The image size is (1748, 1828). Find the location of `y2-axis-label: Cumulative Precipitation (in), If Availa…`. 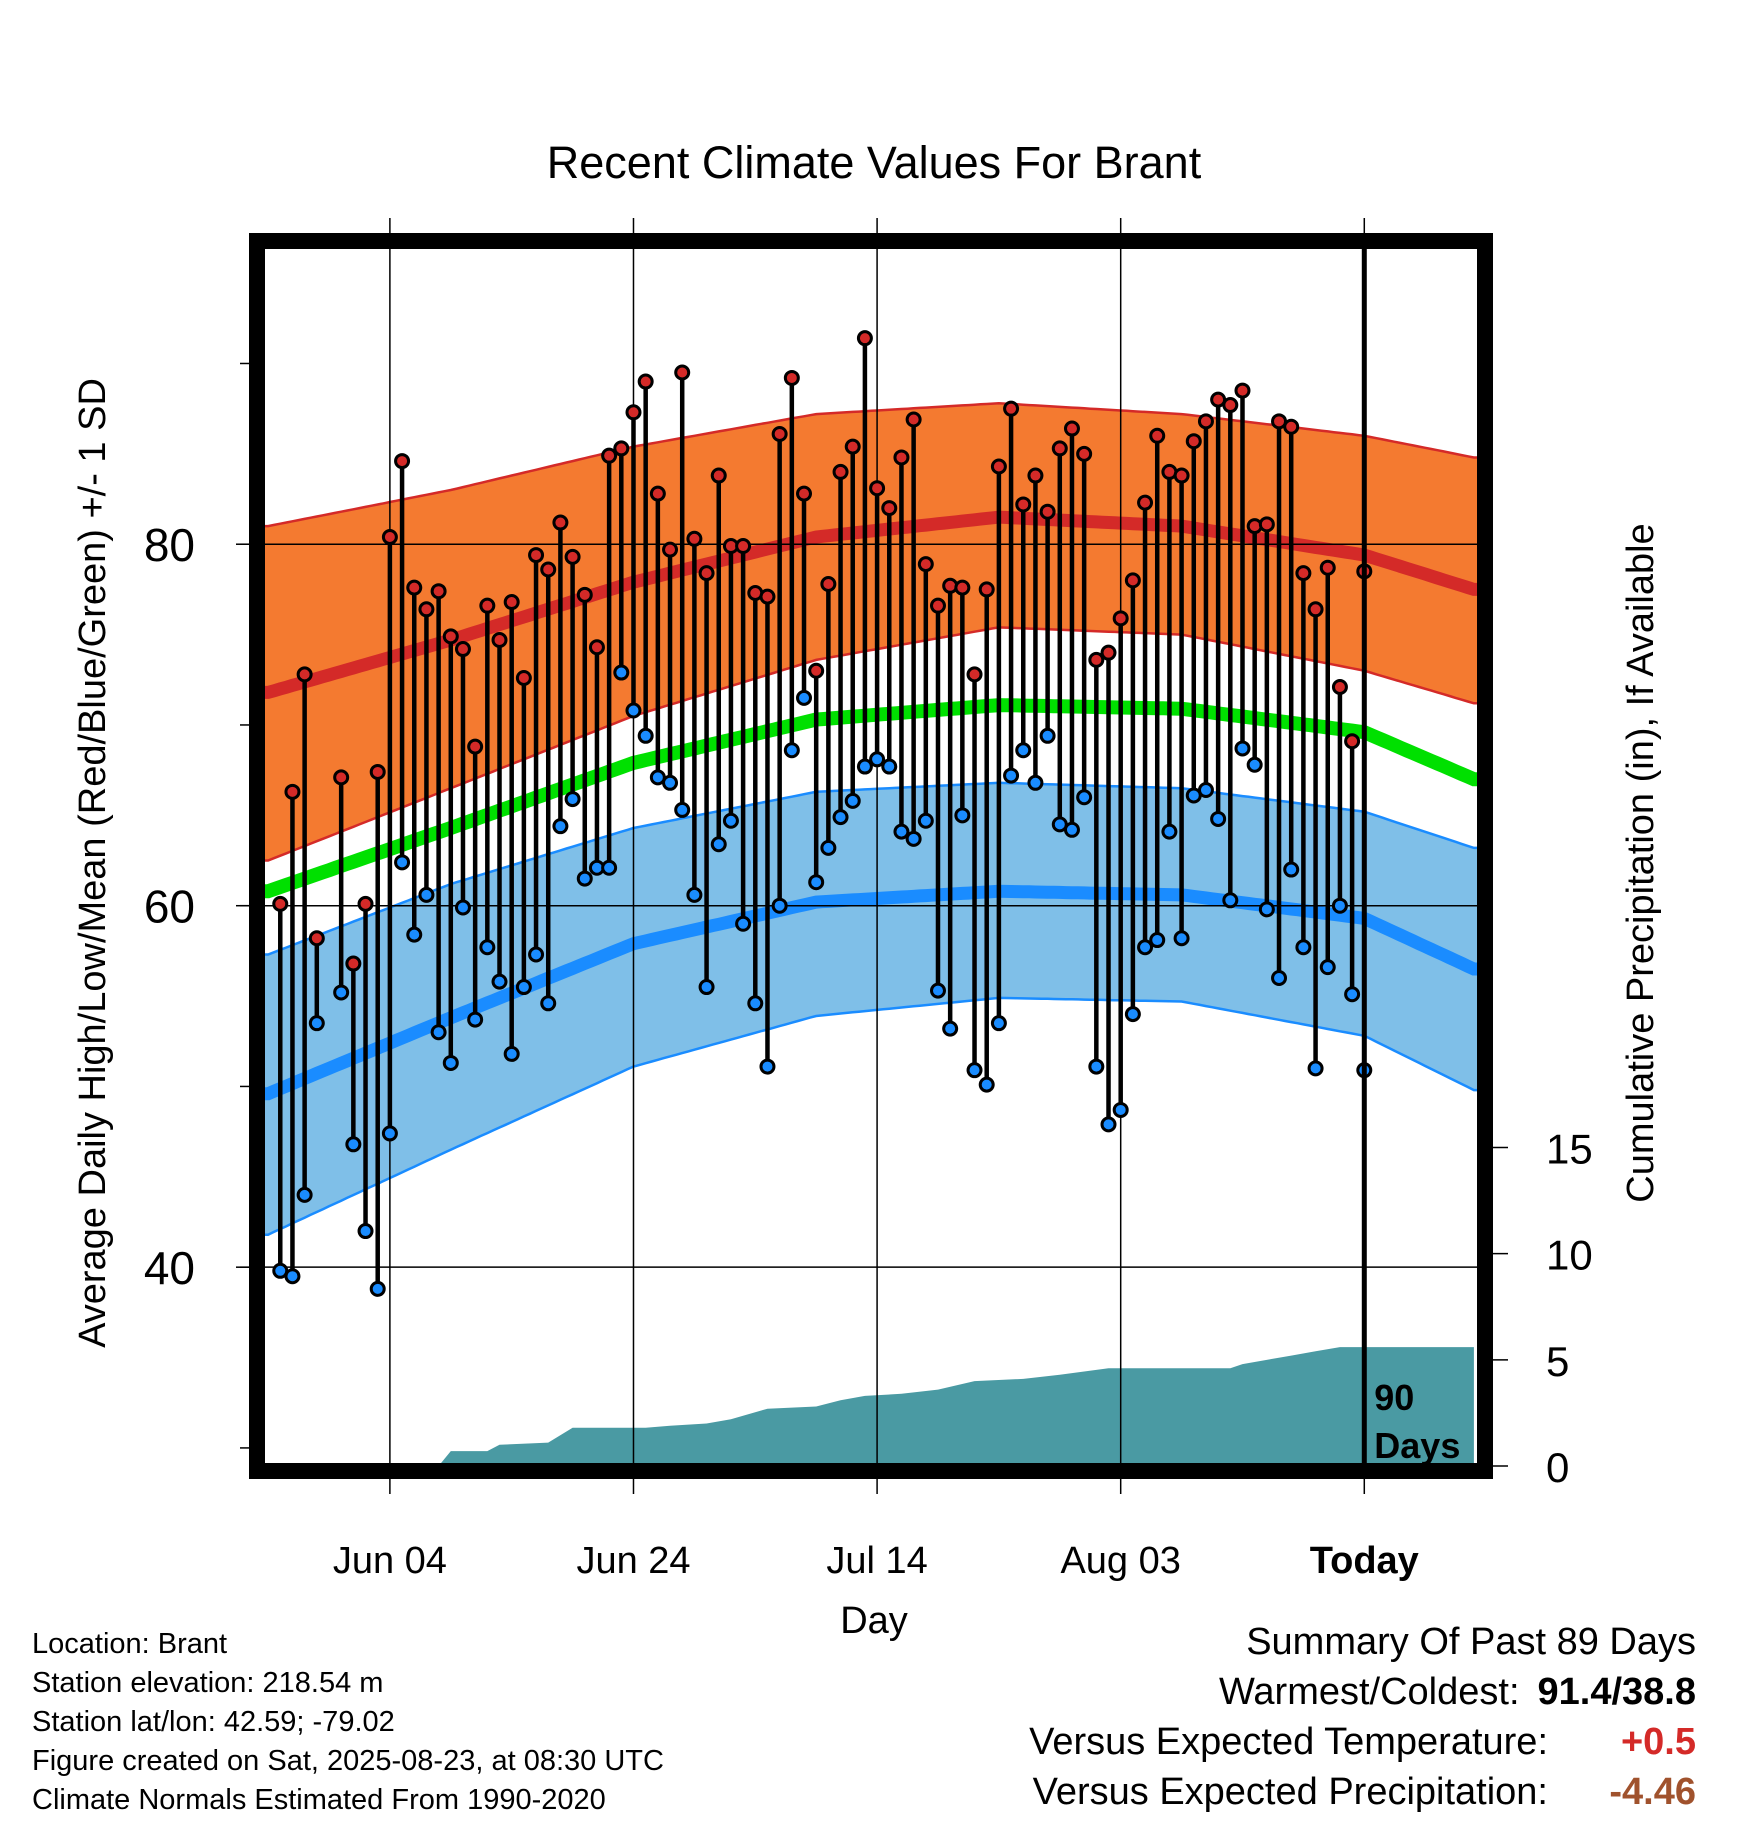

y2-axis-label: Cumulative Precipitation (in), If Availa… is located at coordinates (1641, 862).